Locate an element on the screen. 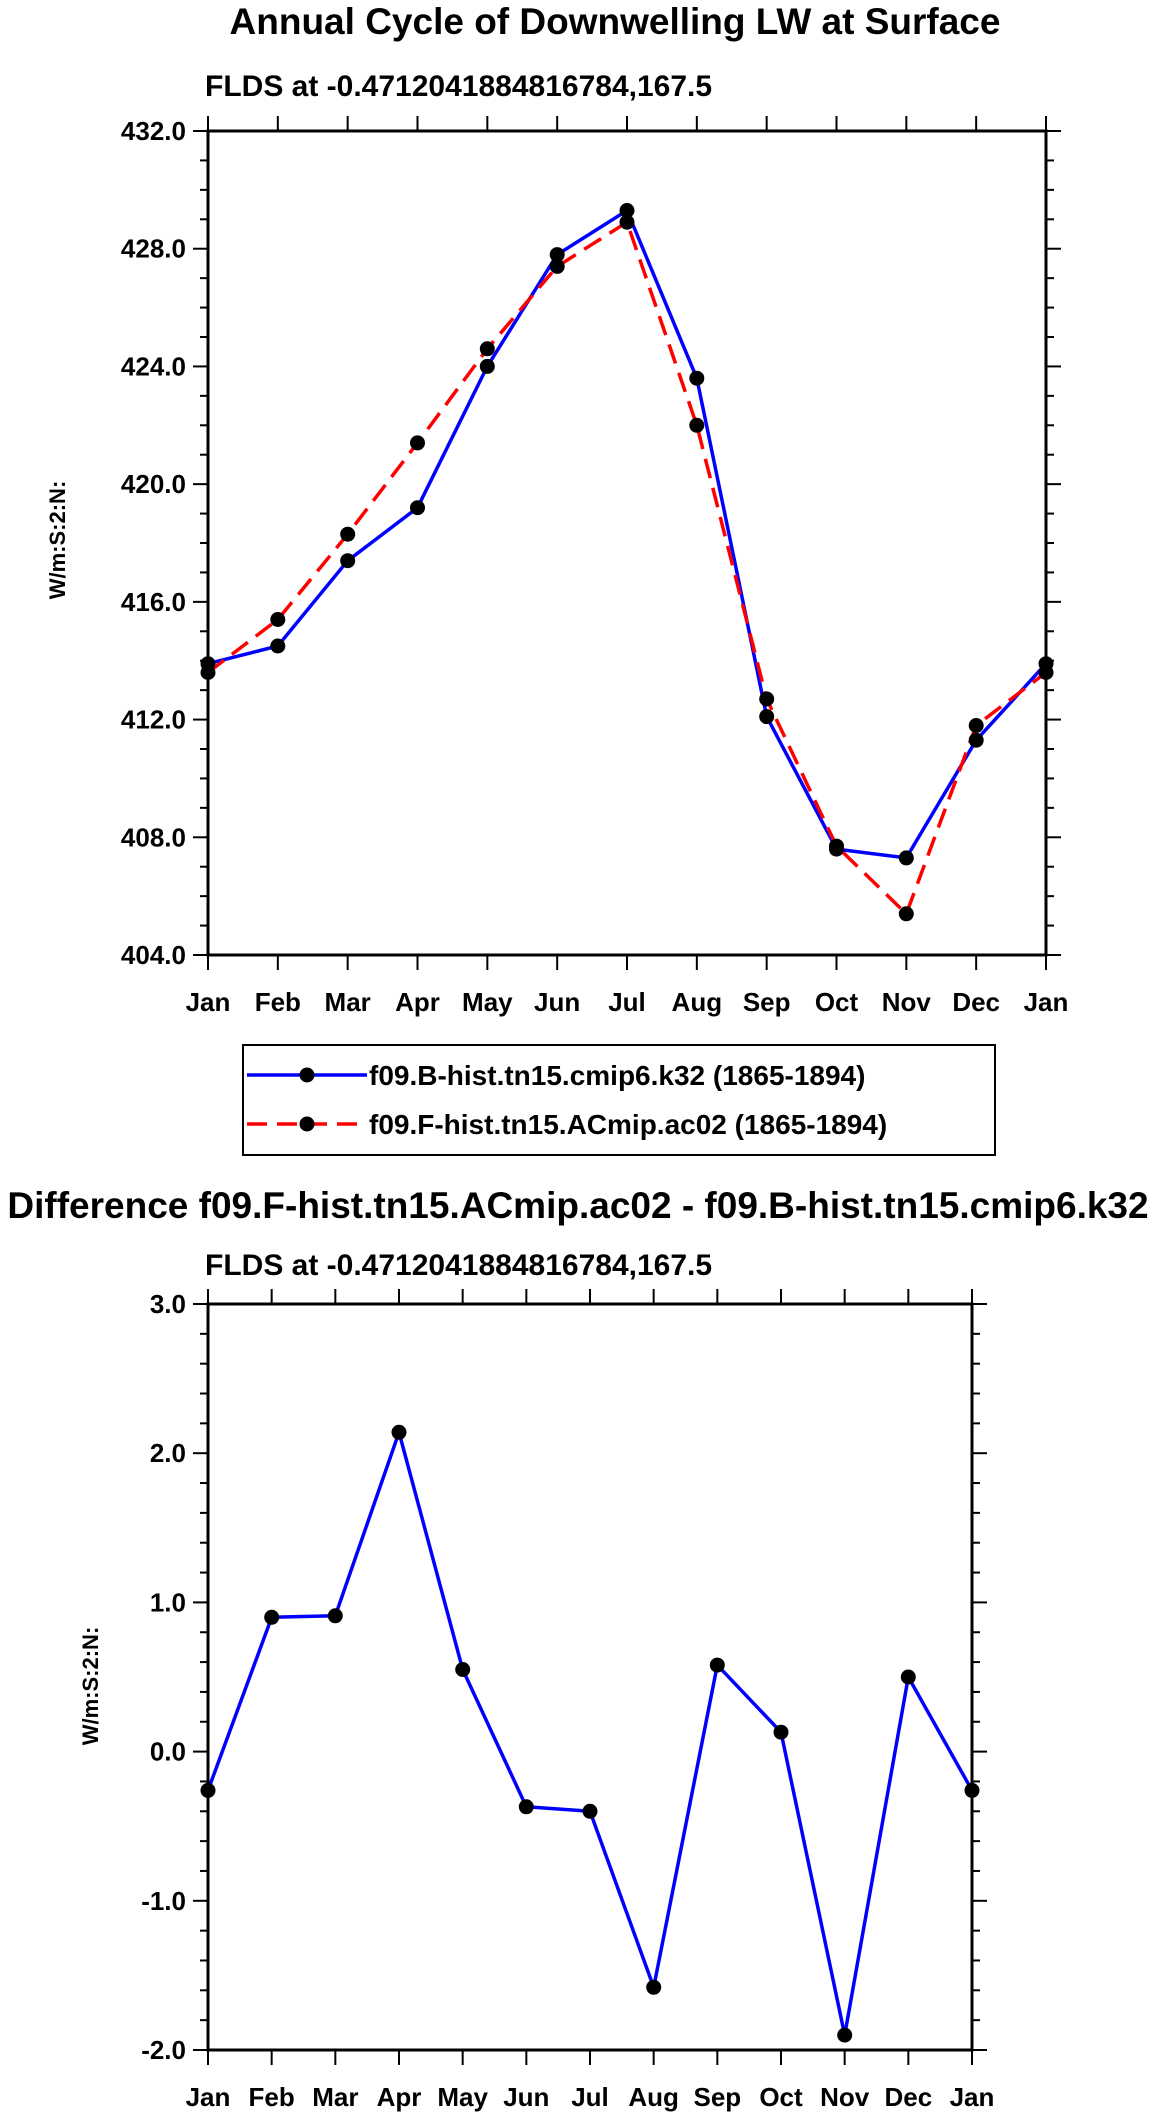 The width and height of the screenshot is (1161, 2116). legend-box is located at coordinates (619, 1100).